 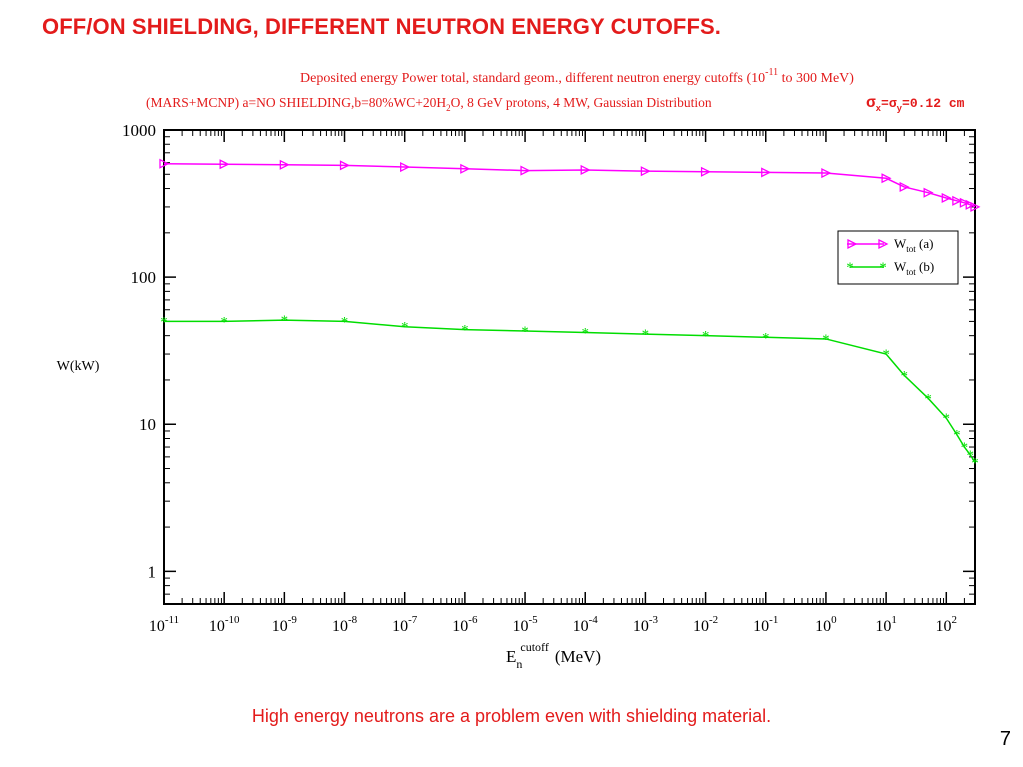 I want to click on sigma-sub-y: y, so click(x=900, y=109).